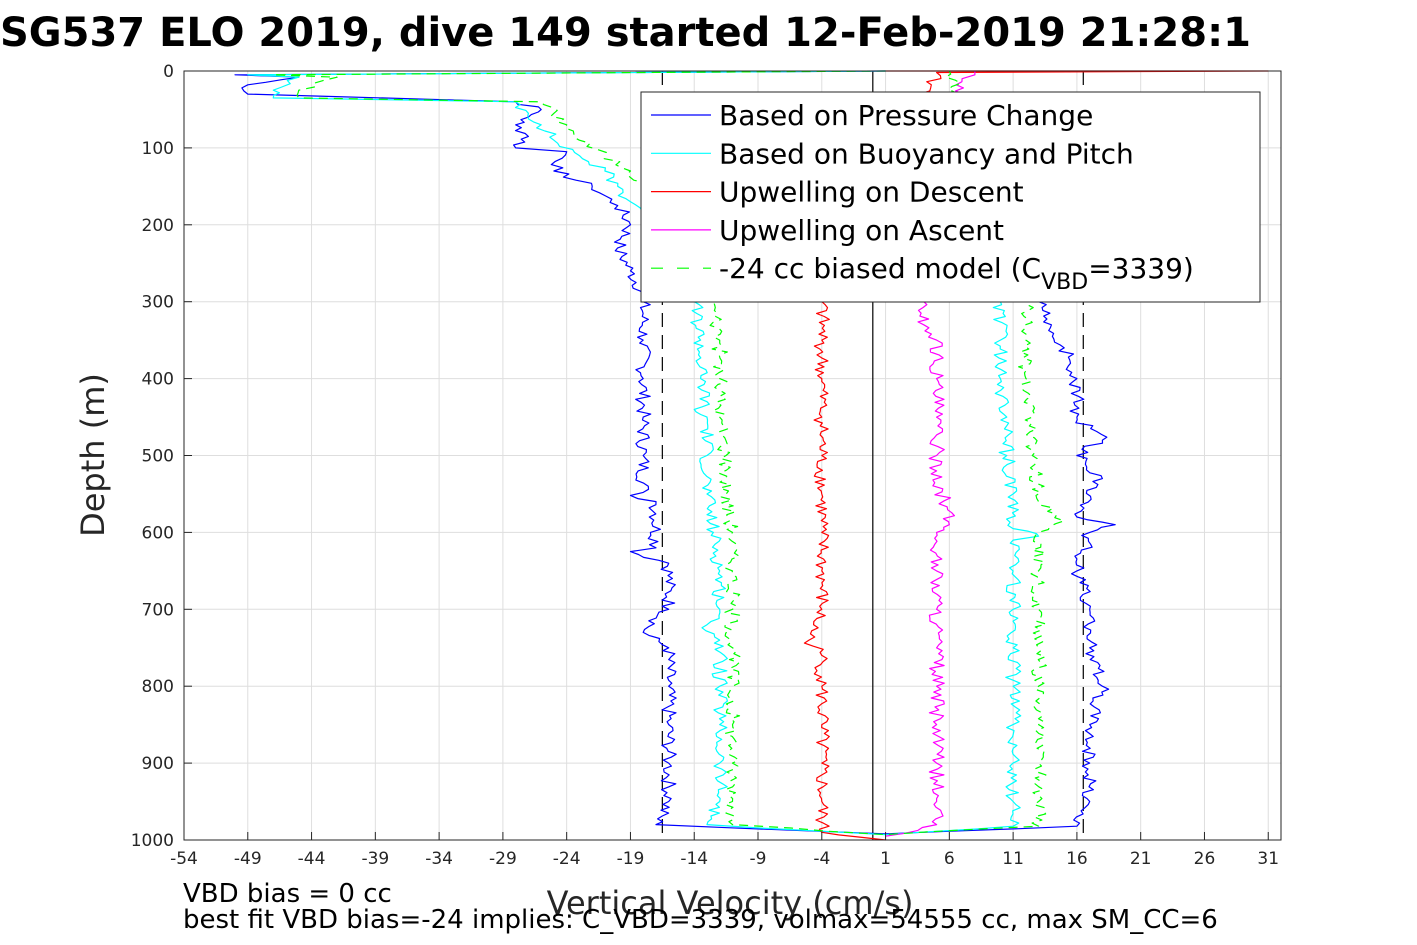  I want to click on y-tick-label: 900, so click(158, 764).